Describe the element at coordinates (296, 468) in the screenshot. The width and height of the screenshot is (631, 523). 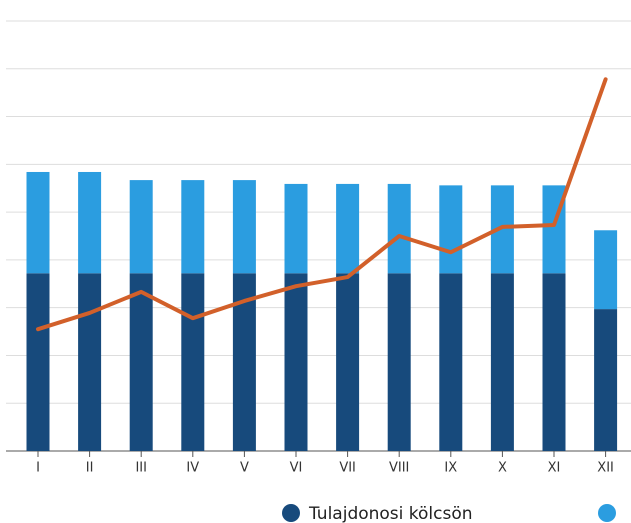
I see `x-tick-label: VI` at that location.